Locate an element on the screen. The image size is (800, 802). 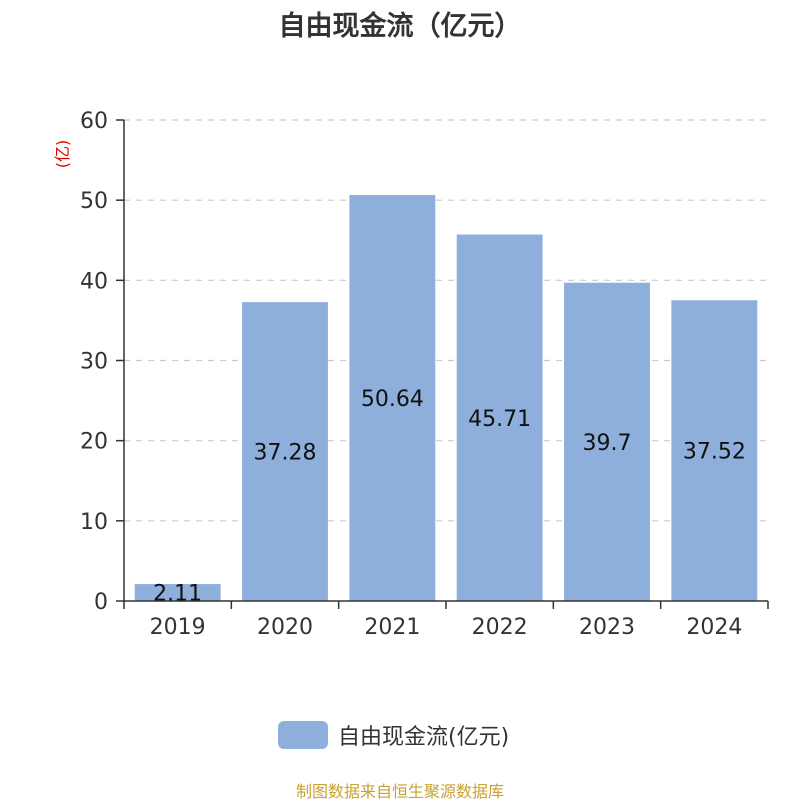
data-label: 50.64 is located at coordinates (392, 399).